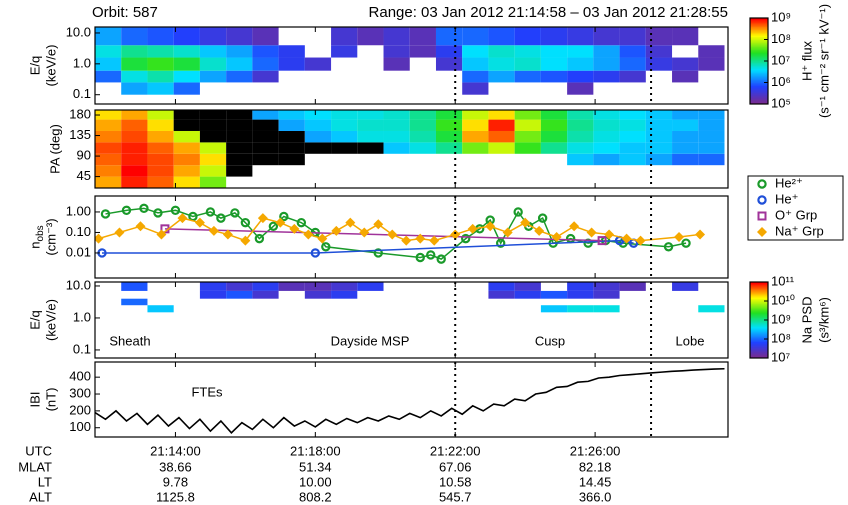 Image resolution: width=848 pixels, height=505 pixels. Describe the element at coordinates (78, 251) in the screenshot. I see `y-tick-label: 0.01` at that location.